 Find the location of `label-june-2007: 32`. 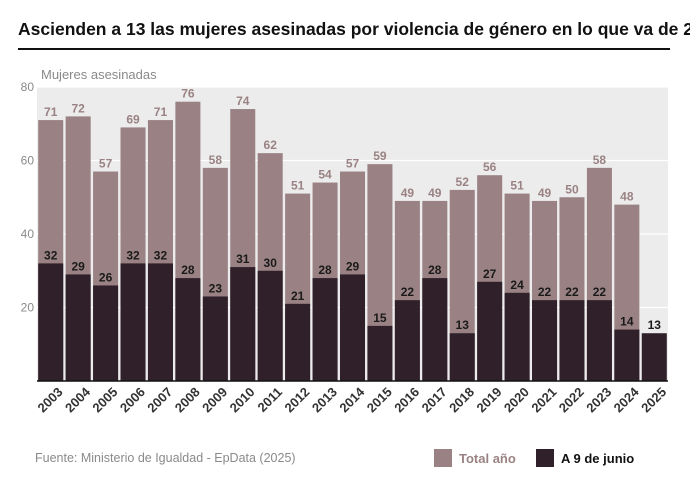

label-june-2007: 32 is located at coordinates (161, 255).